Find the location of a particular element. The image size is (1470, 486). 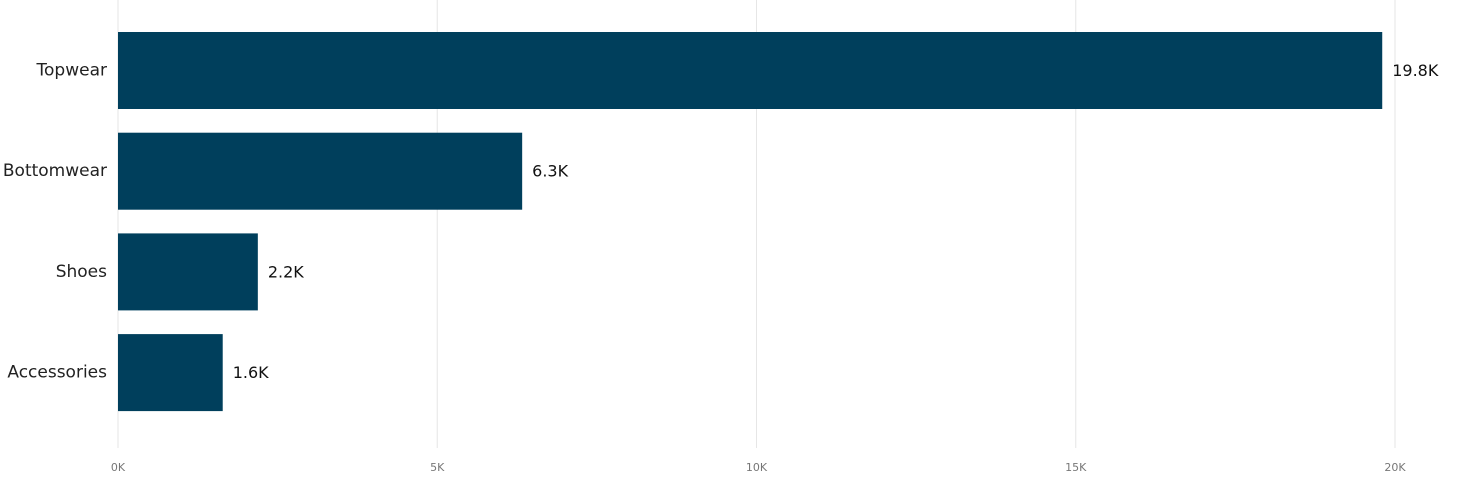

data-label: 6.3K is located at coordinates (550, 171).